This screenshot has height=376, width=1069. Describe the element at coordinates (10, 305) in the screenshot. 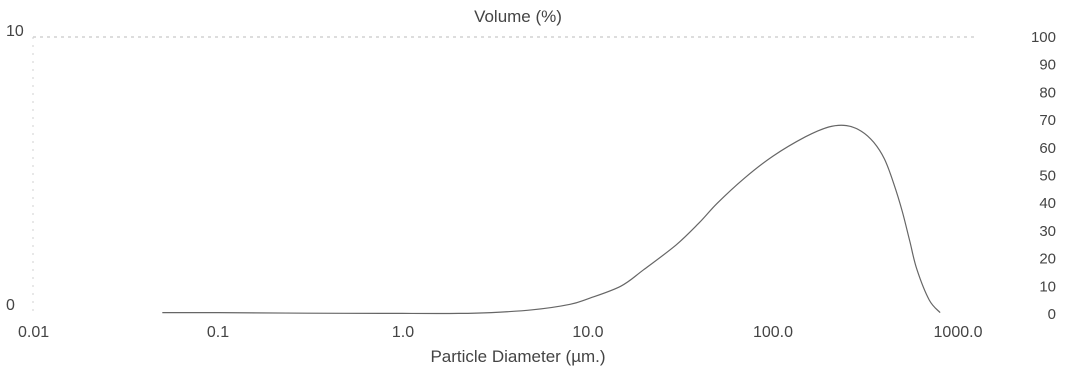

I see `left-y-tick-label: 0` at that location.